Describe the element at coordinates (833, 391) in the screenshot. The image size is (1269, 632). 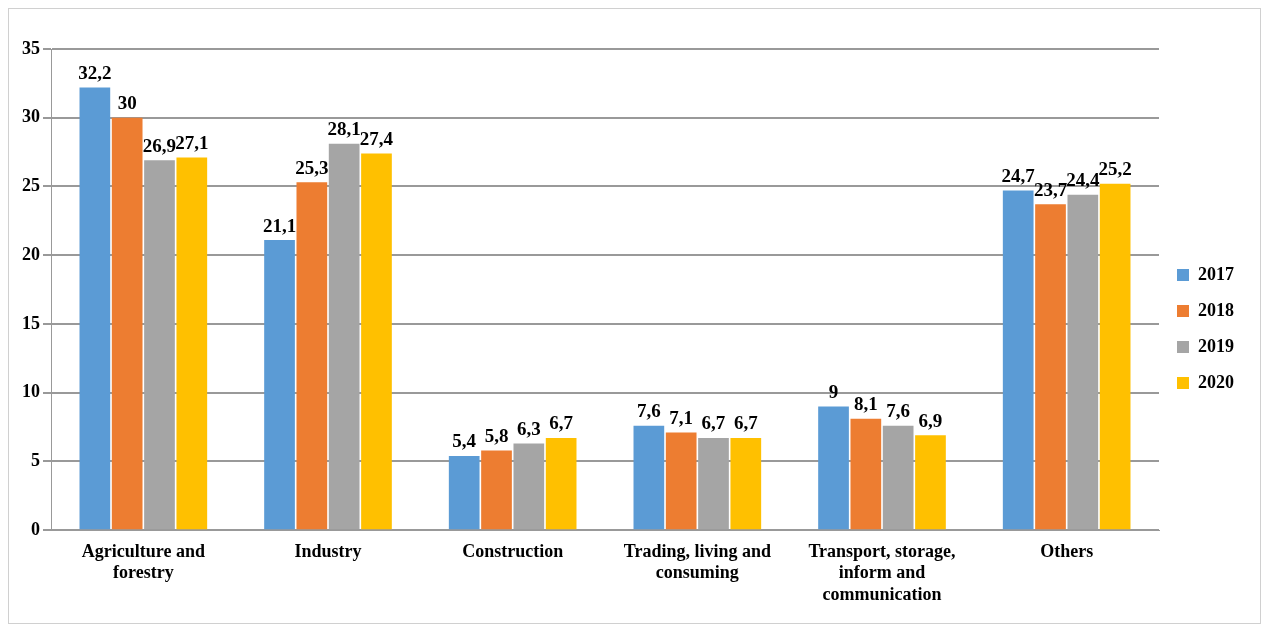
I see `data-label: 9` at that location.